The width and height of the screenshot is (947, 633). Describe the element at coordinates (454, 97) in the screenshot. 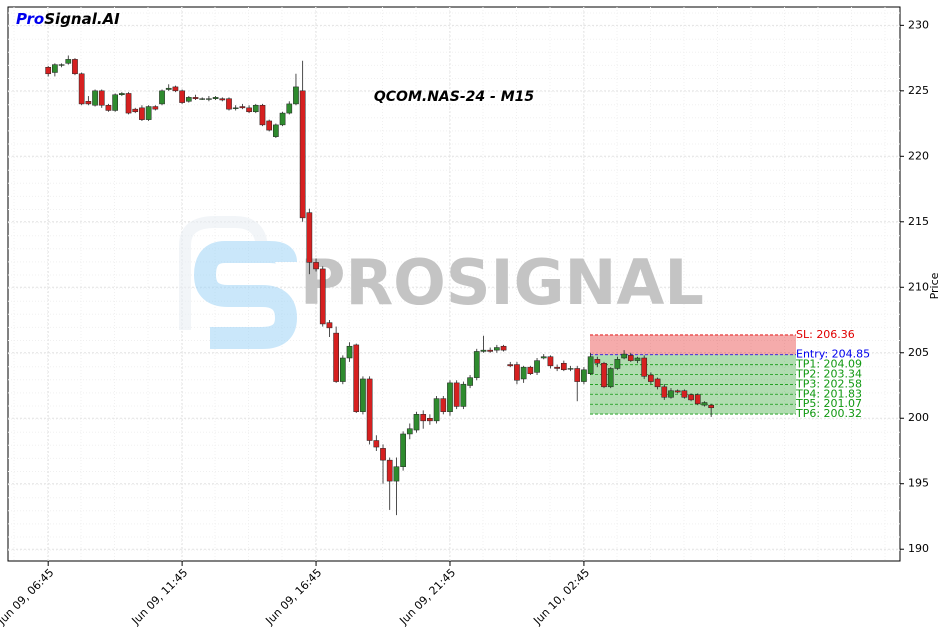

I see `chart-title: QCOM.NAS-24 - M15` at that location.